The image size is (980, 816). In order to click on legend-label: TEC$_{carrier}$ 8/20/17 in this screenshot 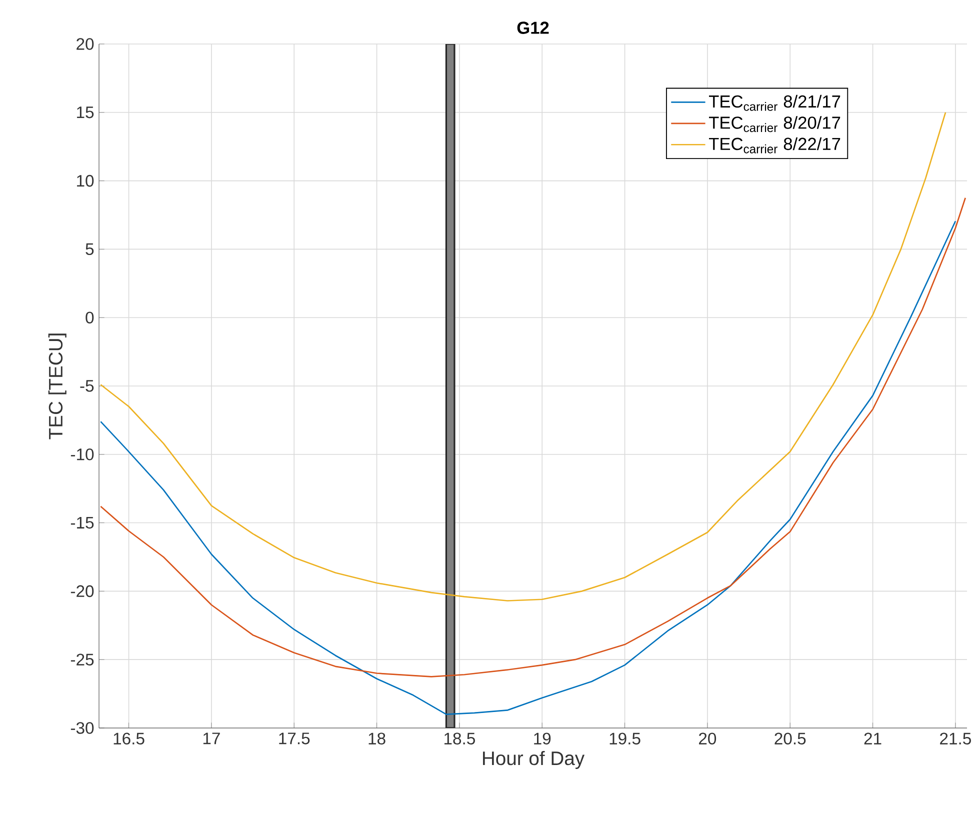, I will do `click(774, 124)`.